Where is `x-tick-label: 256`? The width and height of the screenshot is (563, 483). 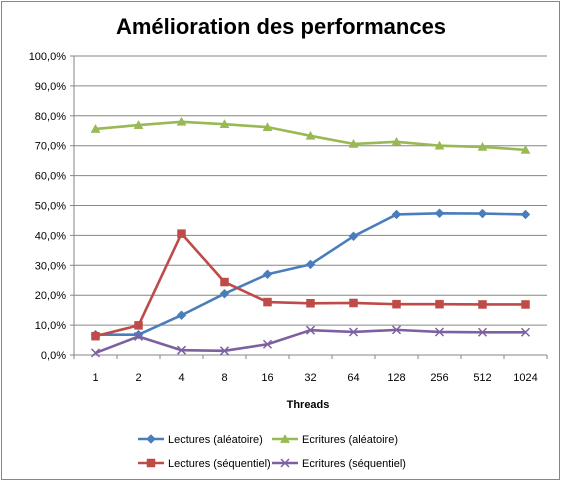 x-tick-label: 256 is located at coordinates (439, 378).